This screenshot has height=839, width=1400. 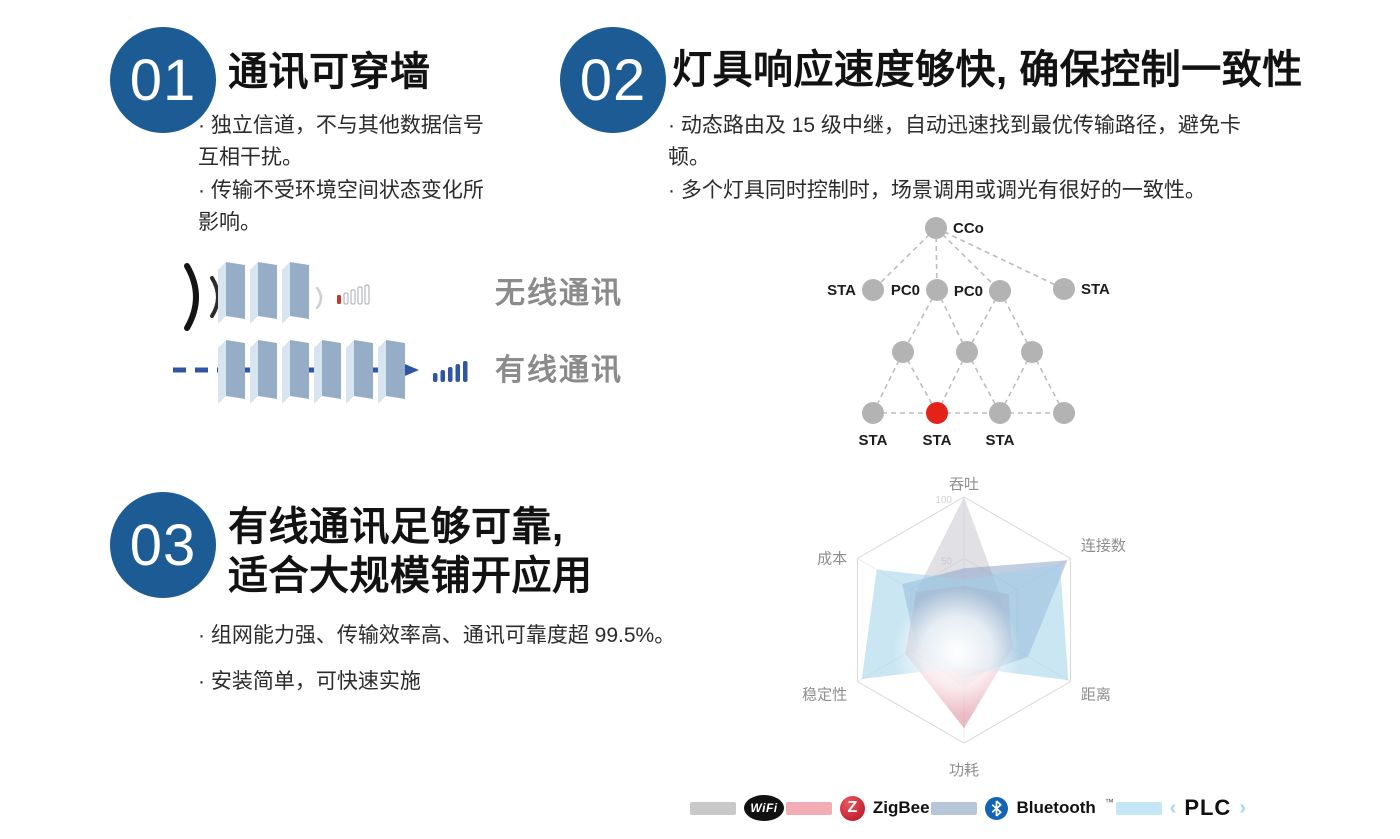 I want to click on bullet-item: · 动态路由及 15 级中继，自动迅速找到最优传输路径，避免卡顿。, so click(x=954, y=141).